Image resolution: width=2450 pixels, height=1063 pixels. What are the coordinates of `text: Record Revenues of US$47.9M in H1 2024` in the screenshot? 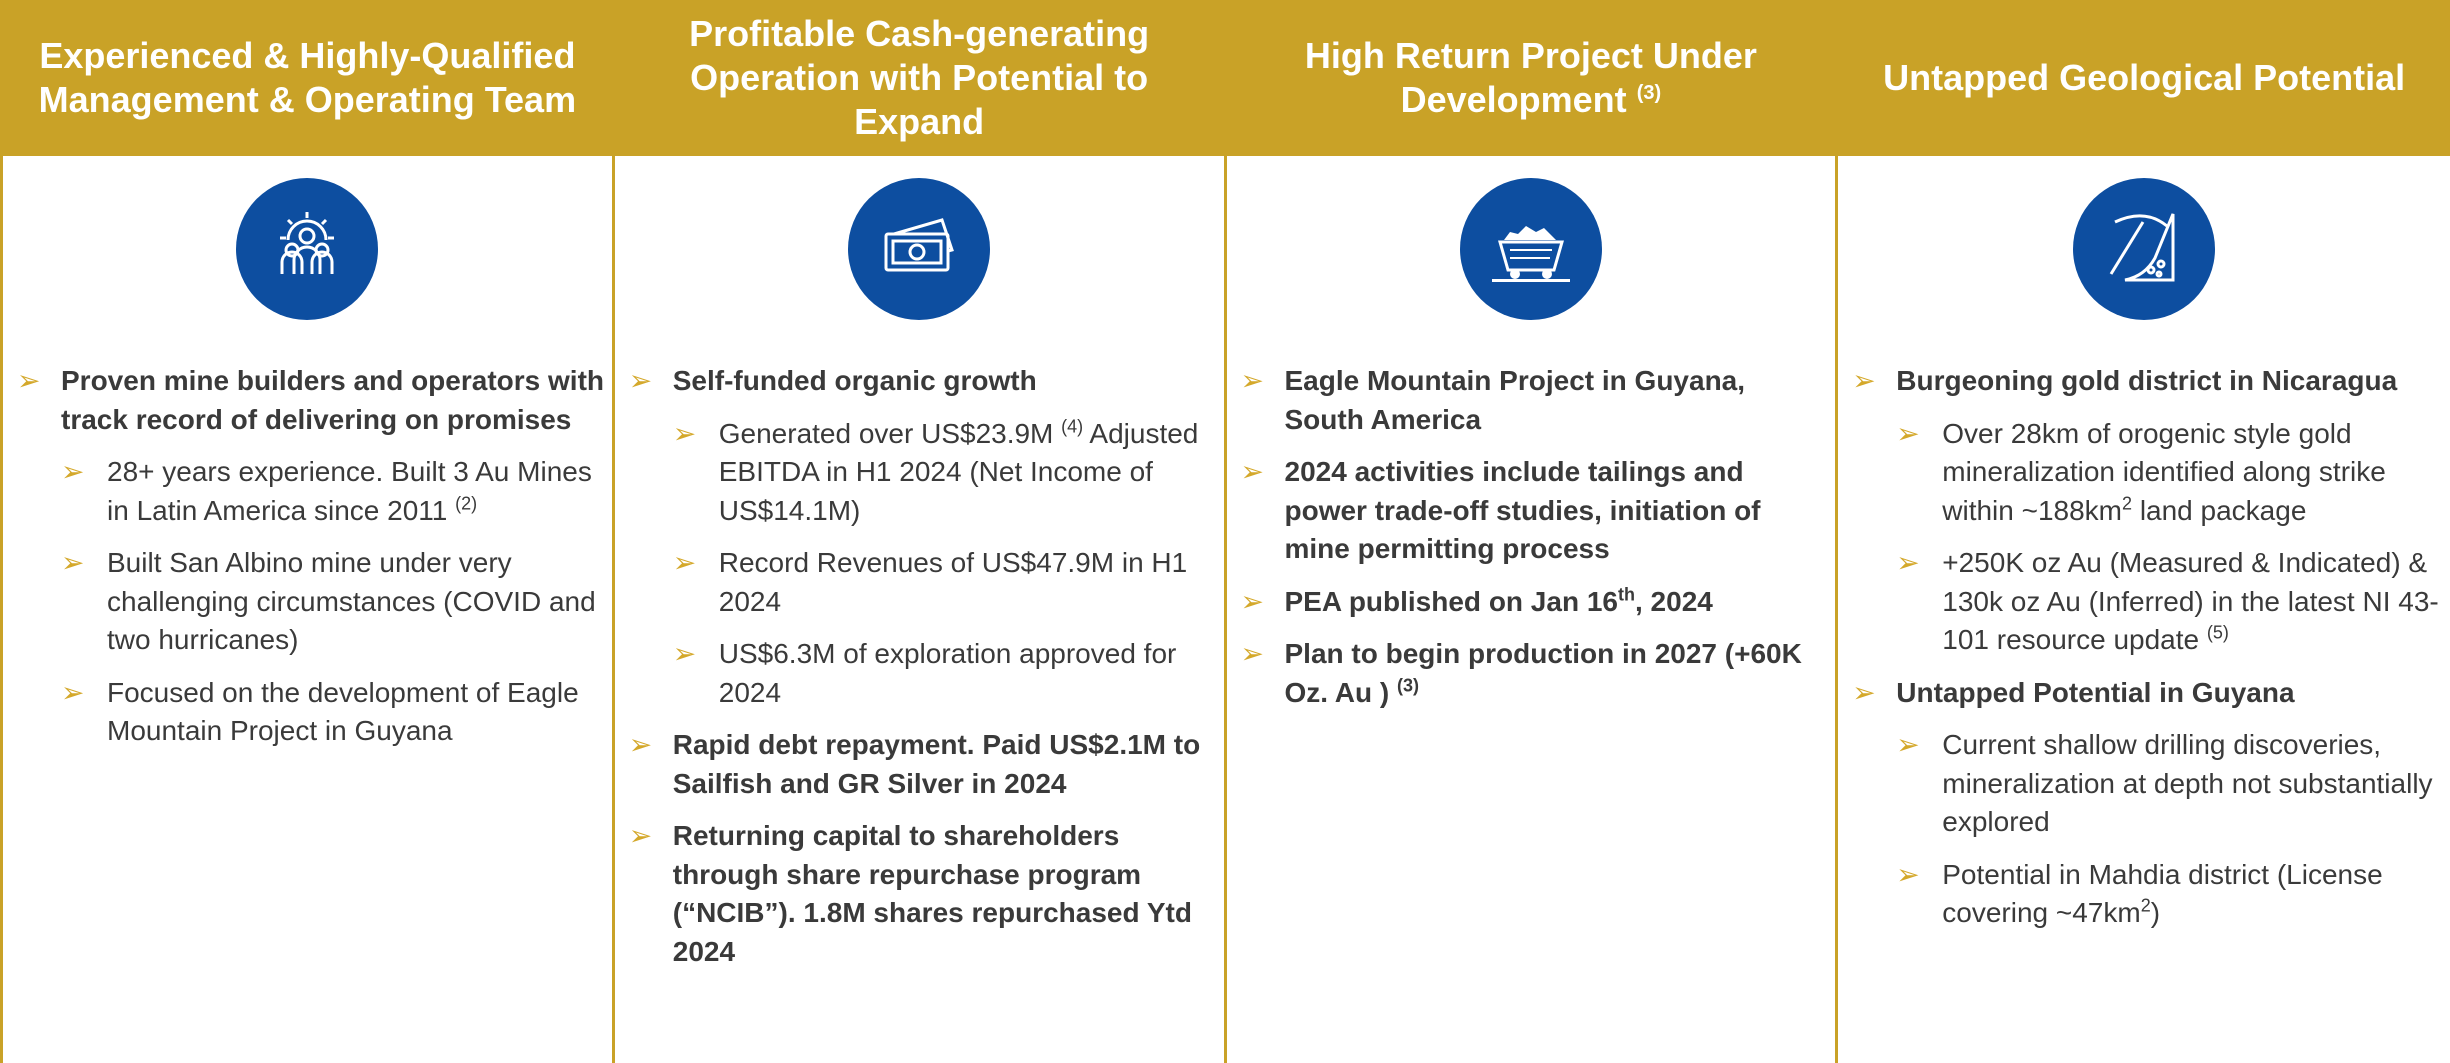 It's located at (953, 582).